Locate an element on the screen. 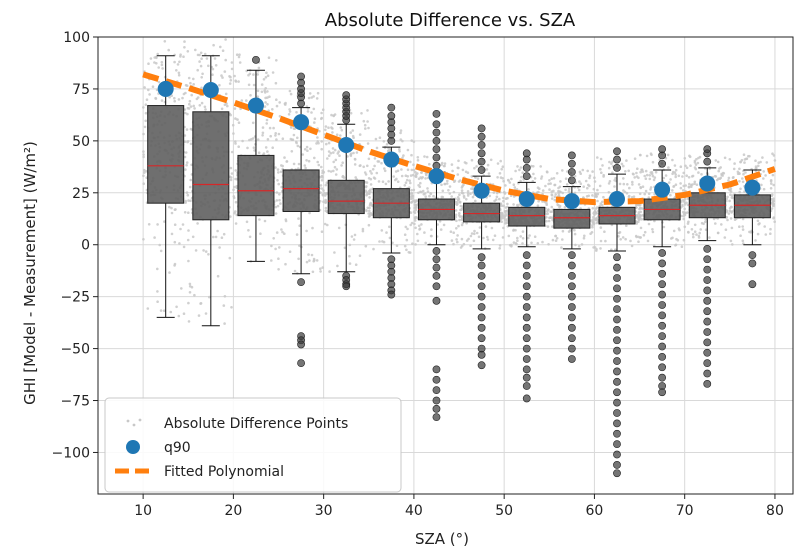 The height and width of the screenshot is (552, 807). box is located at coordinates (346, 197).